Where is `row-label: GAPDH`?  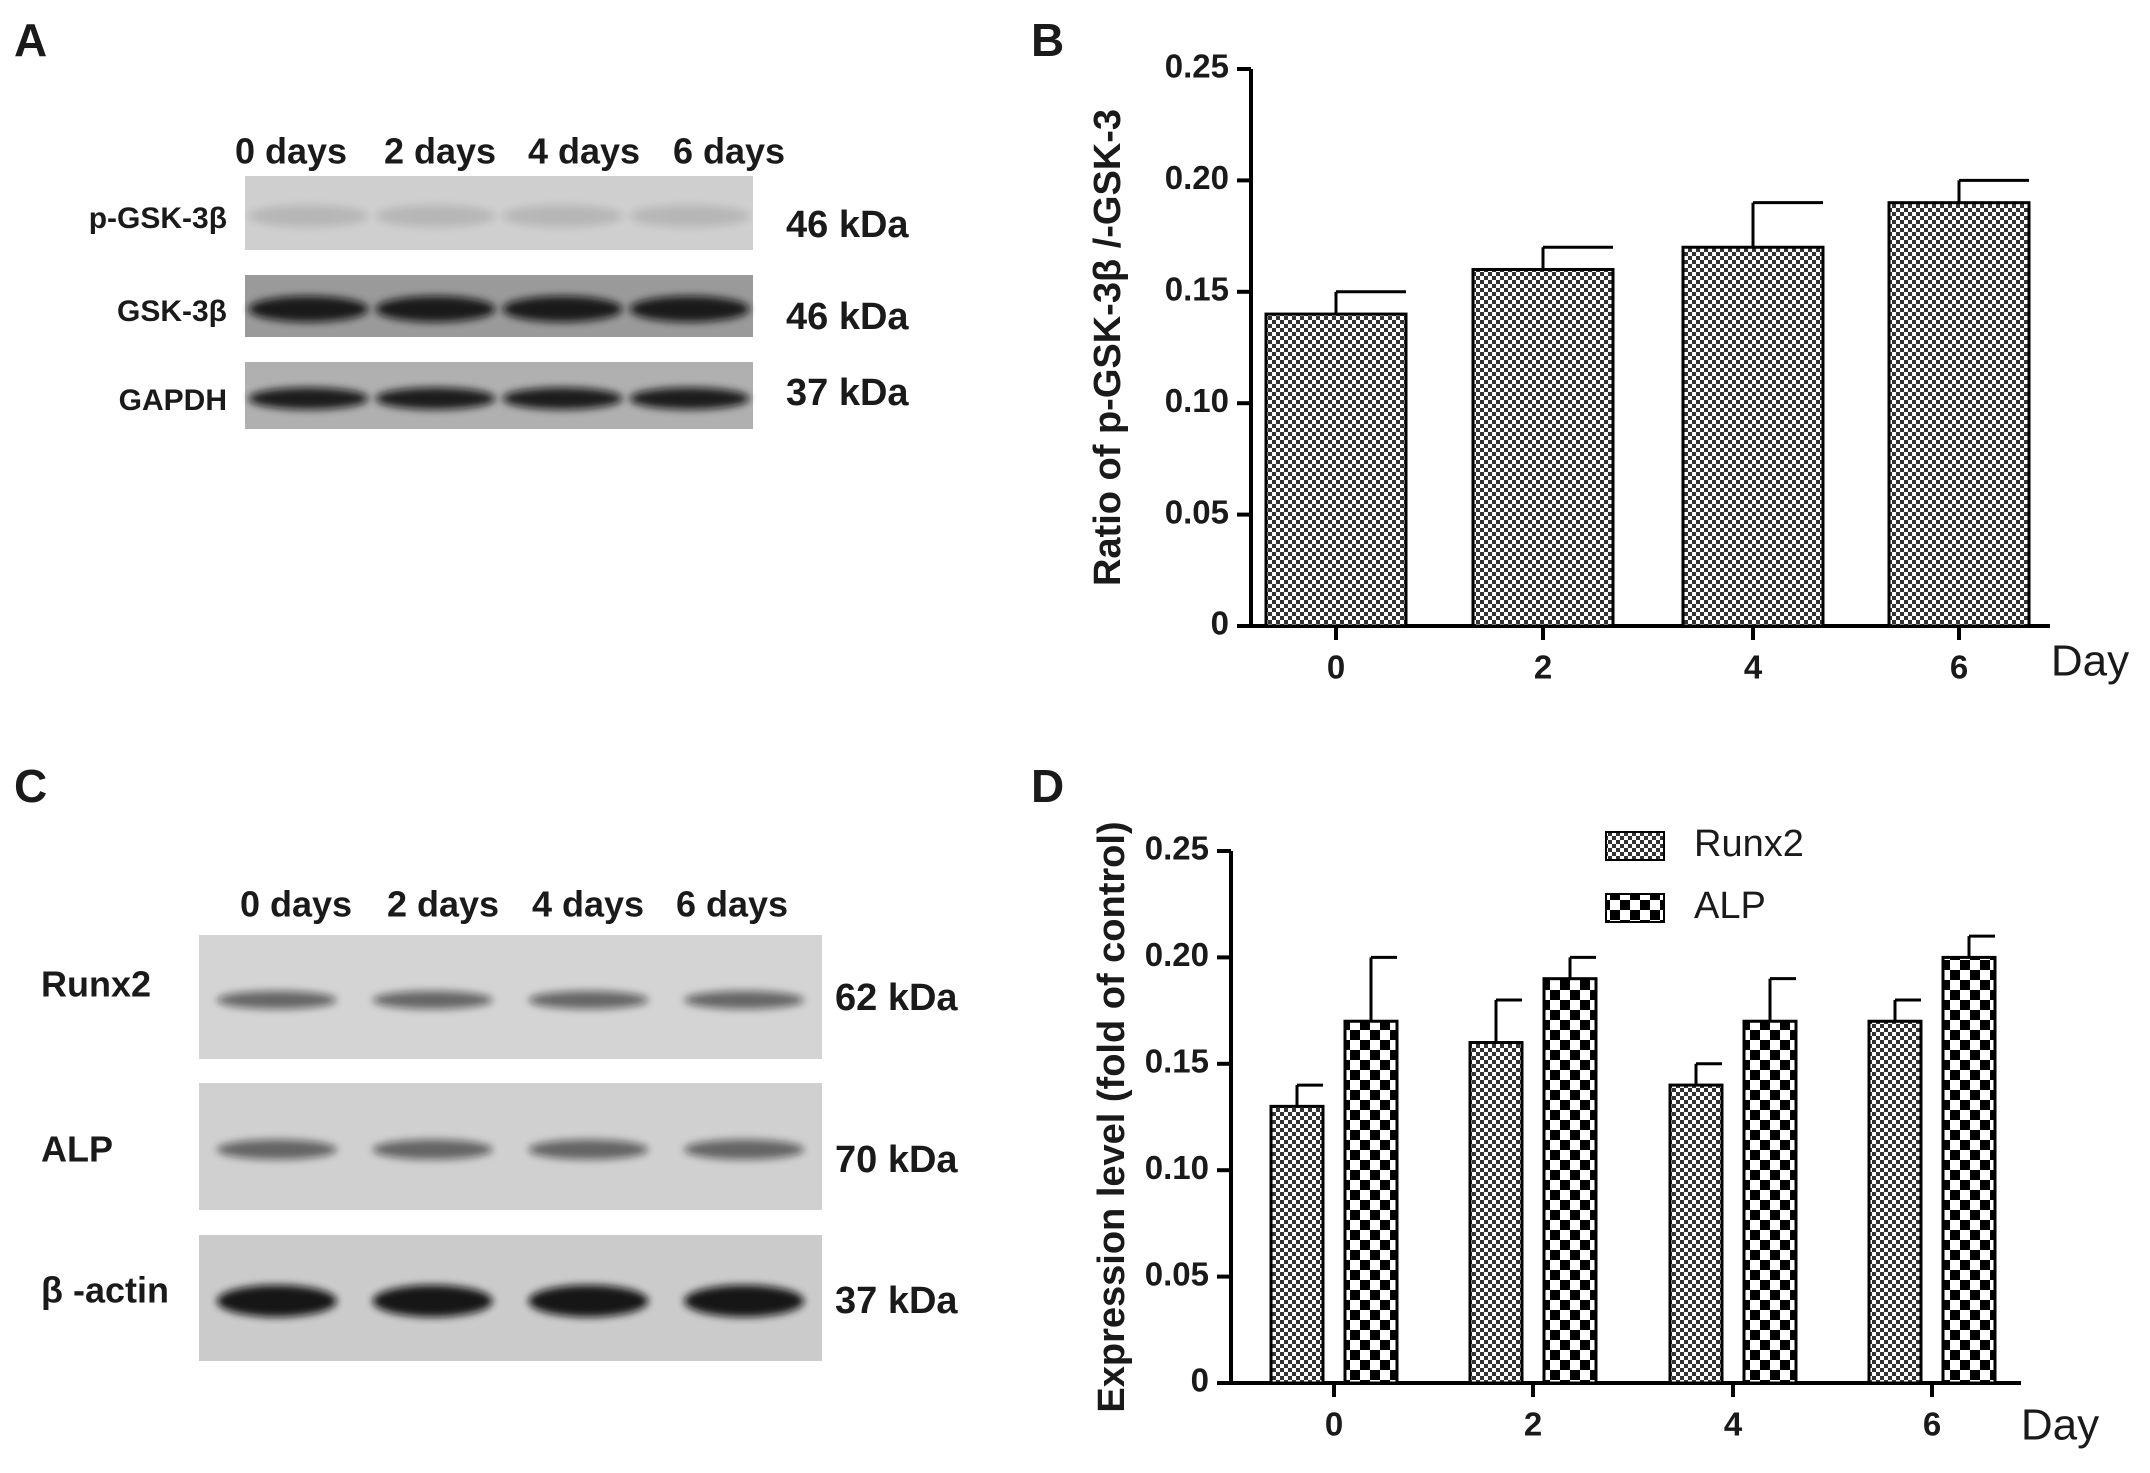 row-label: GAPDH is located at coordinates (173, 400).